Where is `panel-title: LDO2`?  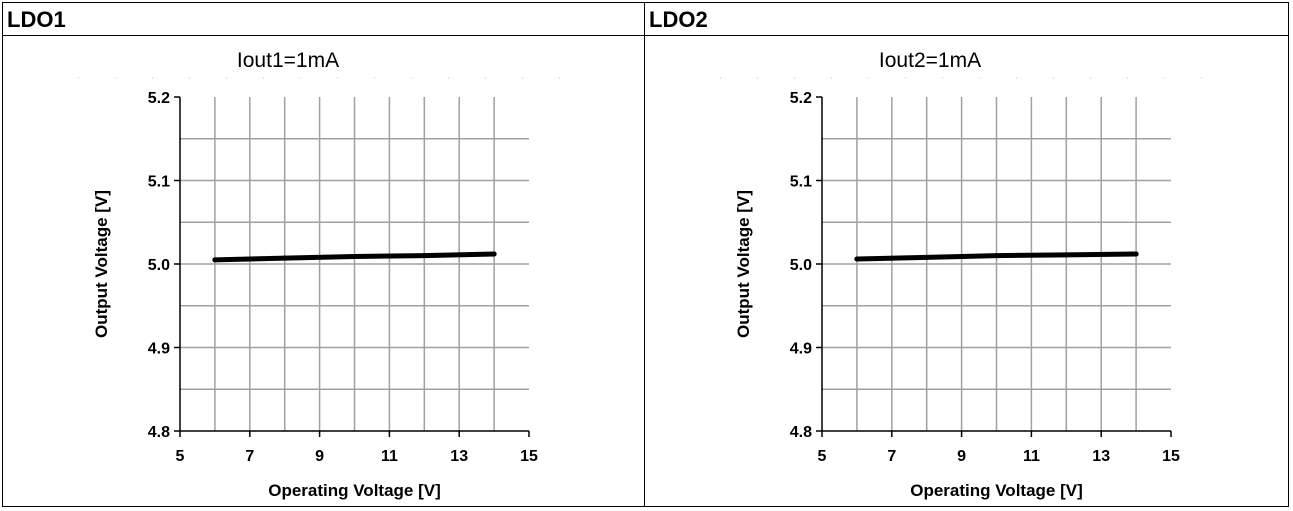 panel-title: LDO2 is located at coordinates (966, 19).